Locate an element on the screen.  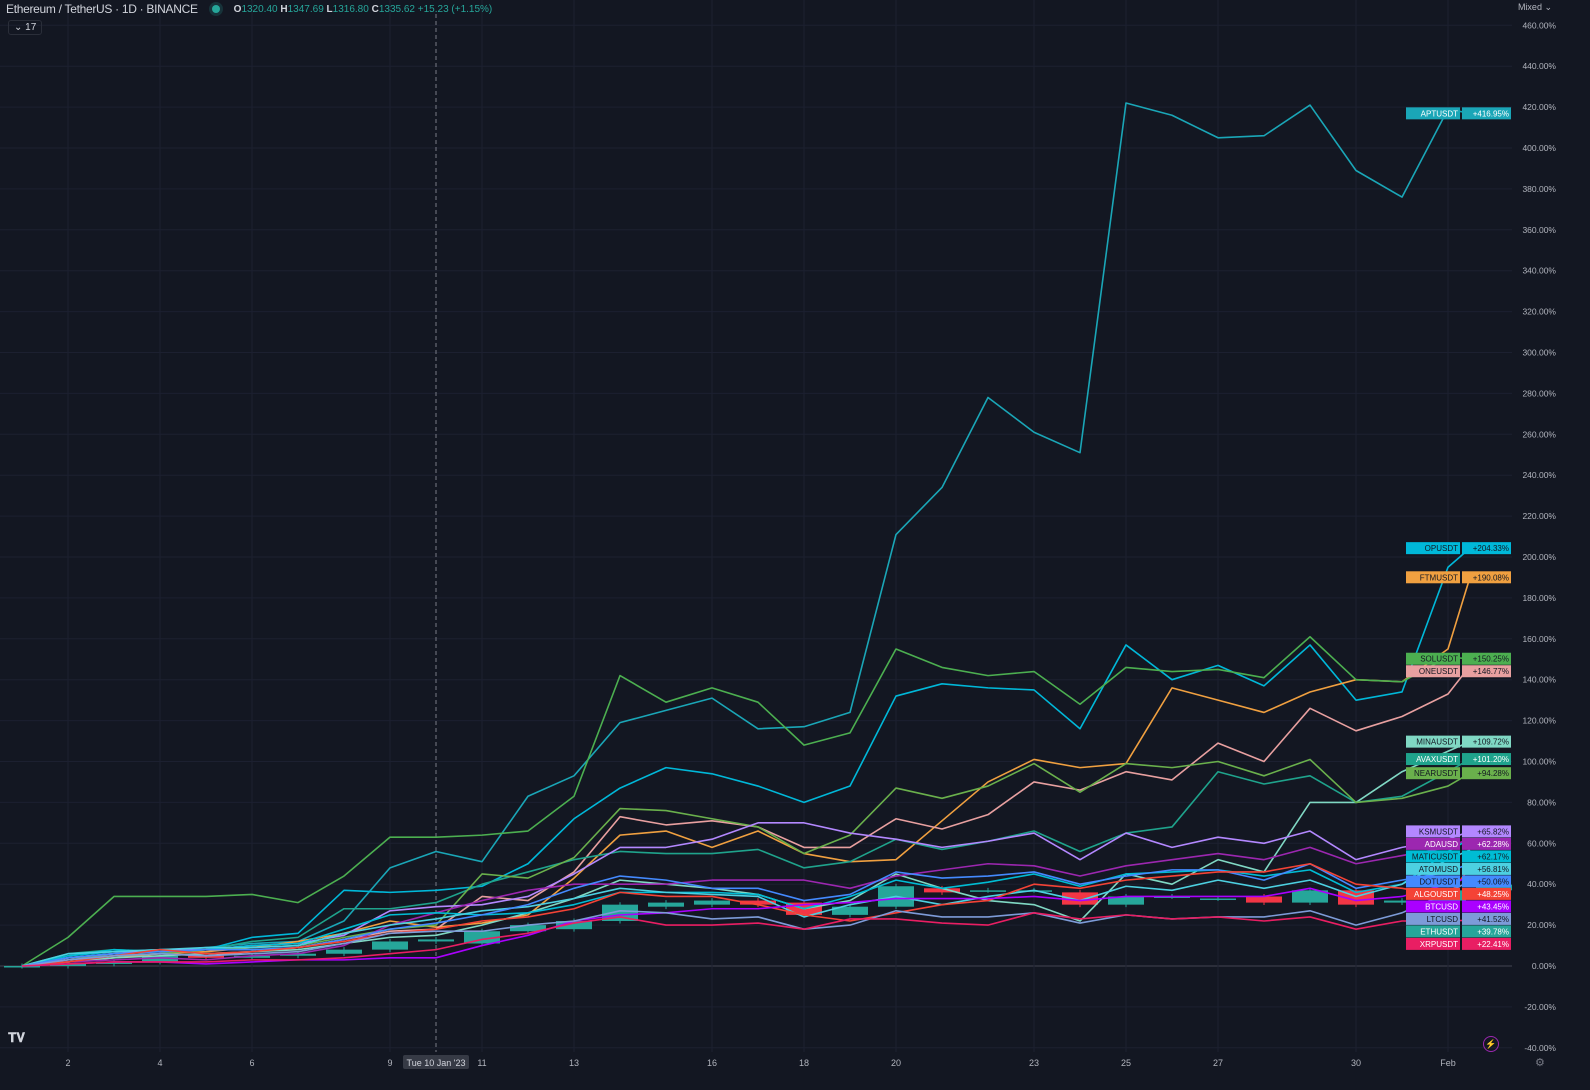
market-status-icon is located at coordinates (215, 9).